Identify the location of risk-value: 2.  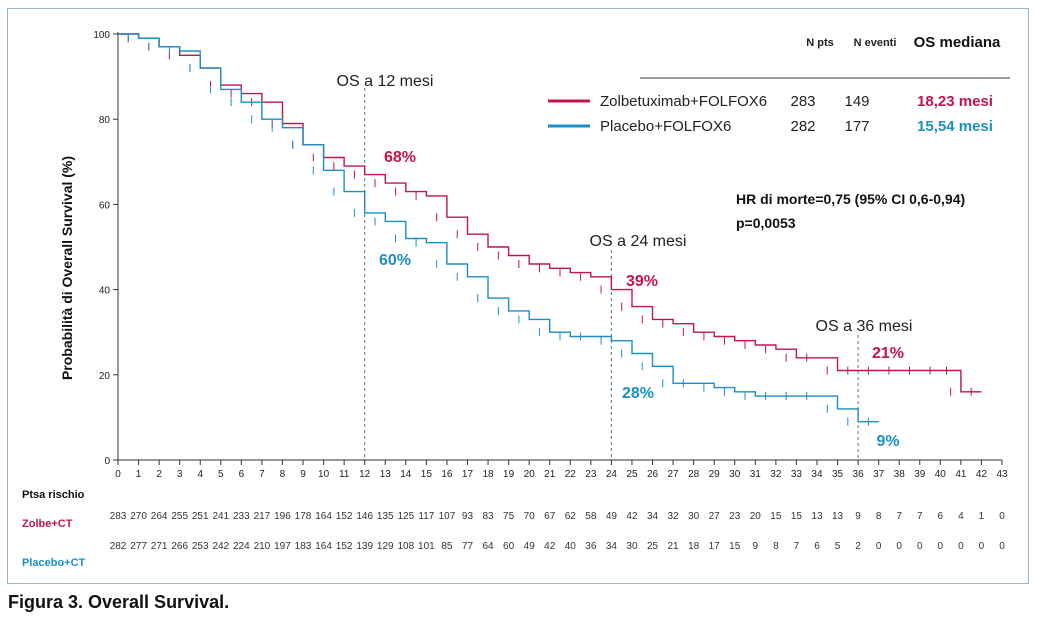
(858, 546).